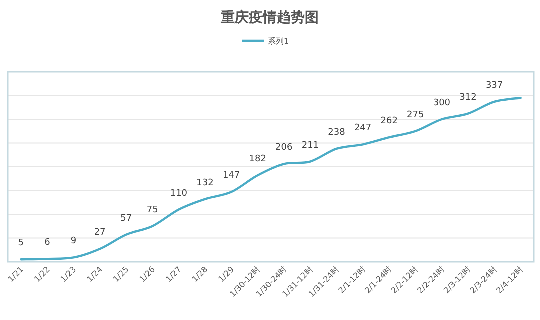  I want to click on data-label: 337, so click(495, 85).